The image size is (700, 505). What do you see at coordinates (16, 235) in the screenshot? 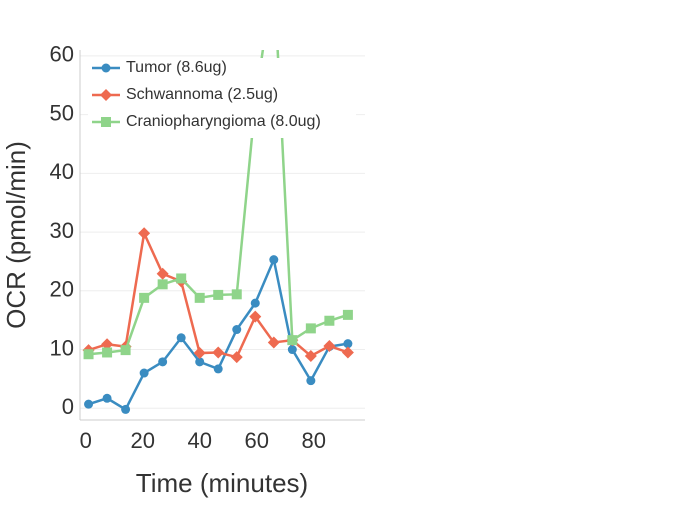
I see `y-axis-title: OCR (pmol/min)` at bounding box center [16, 235].